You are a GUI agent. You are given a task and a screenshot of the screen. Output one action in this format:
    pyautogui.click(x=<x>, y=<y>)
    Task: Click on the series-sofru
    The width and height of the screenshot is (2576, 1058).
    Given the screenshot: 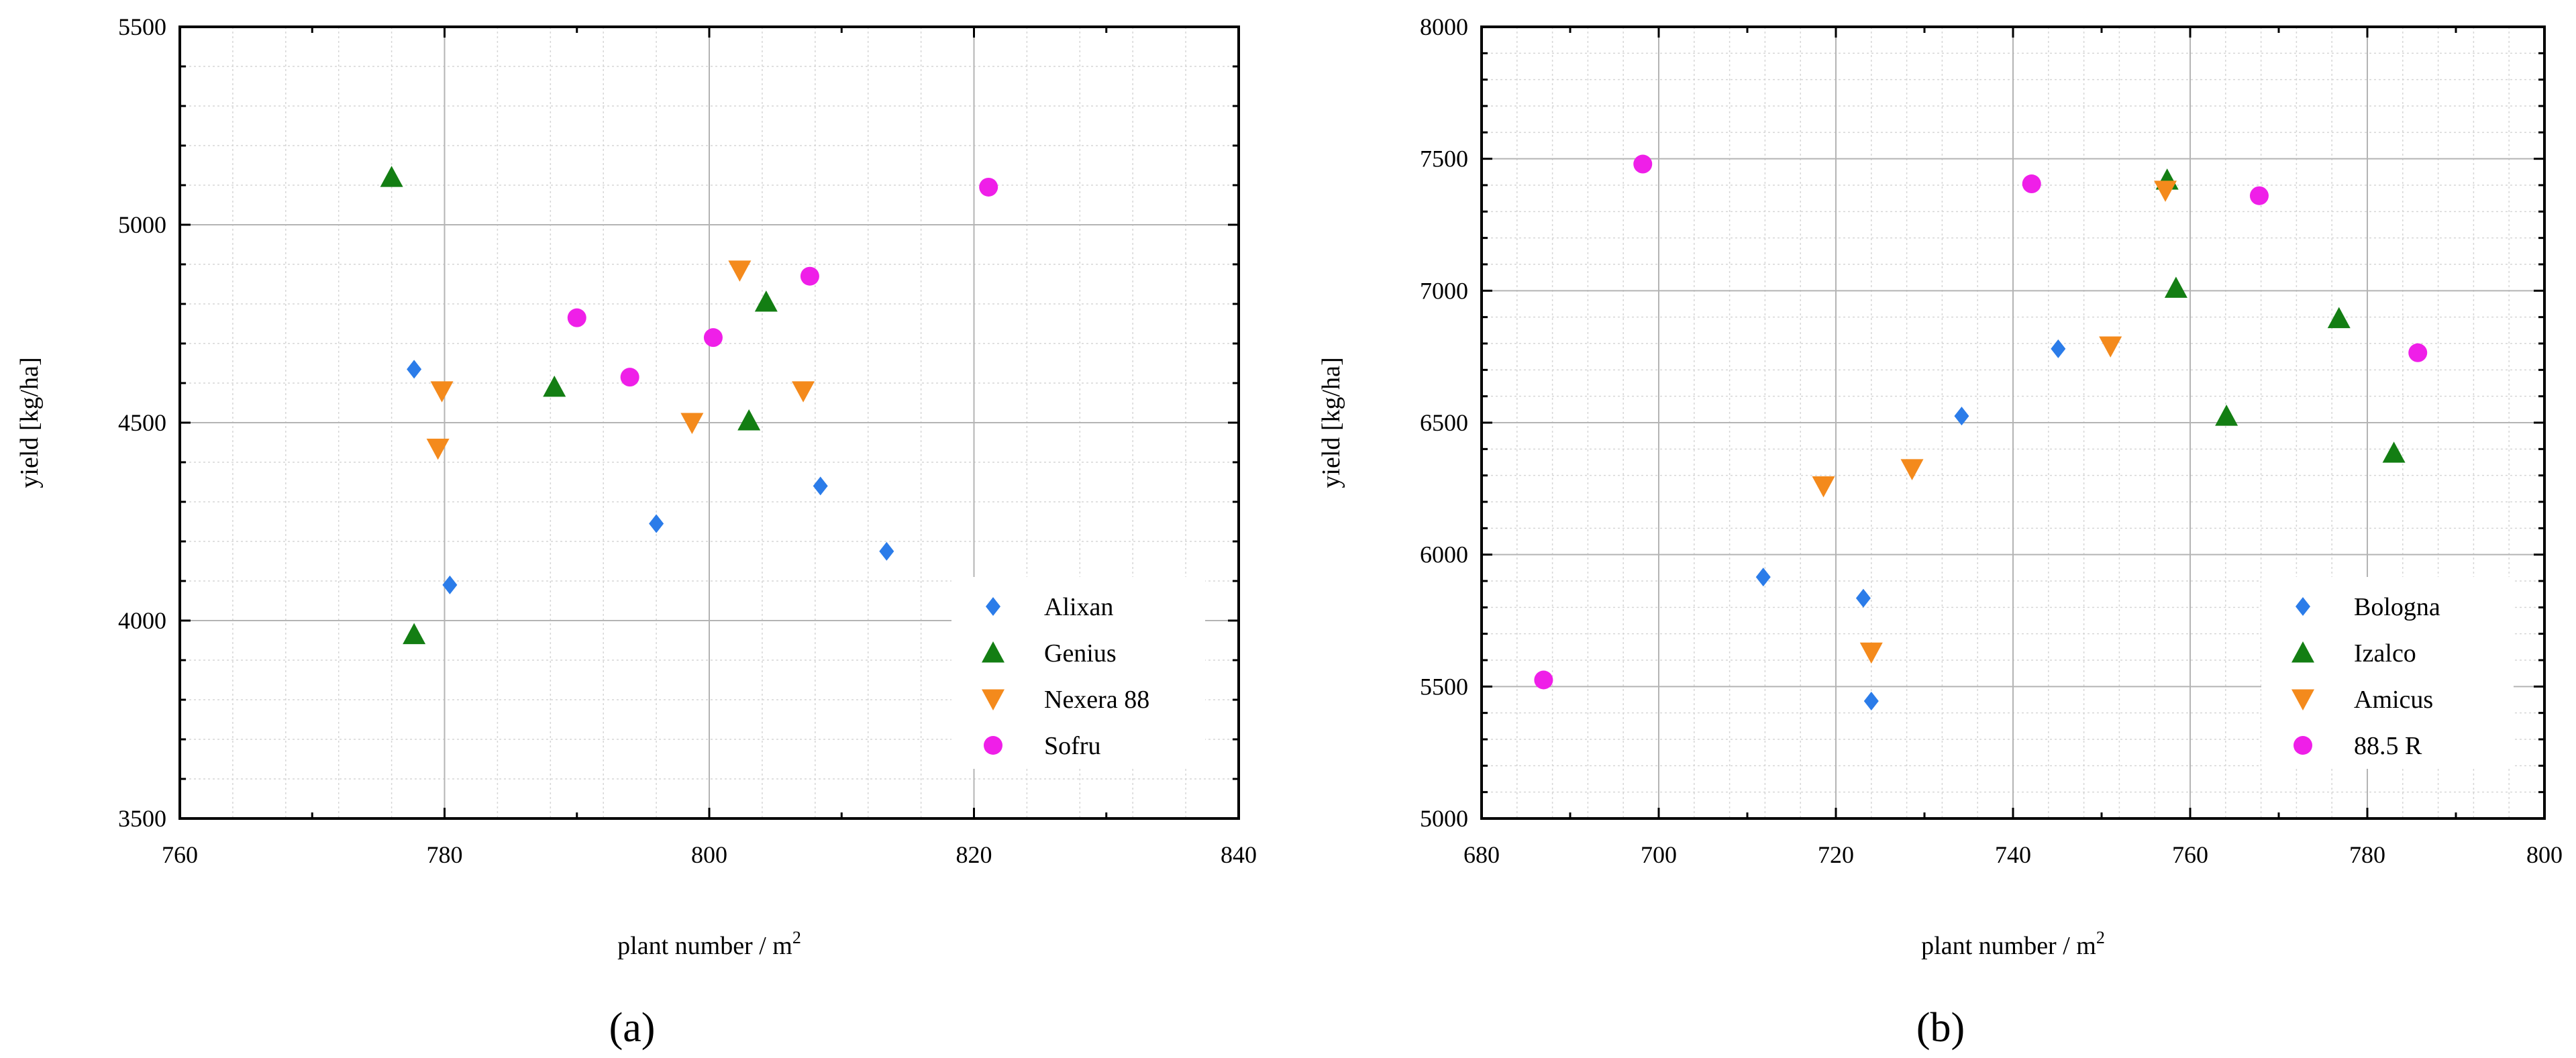 What is the action you would take?
    pyautogui.click(x=782, y=282)
    